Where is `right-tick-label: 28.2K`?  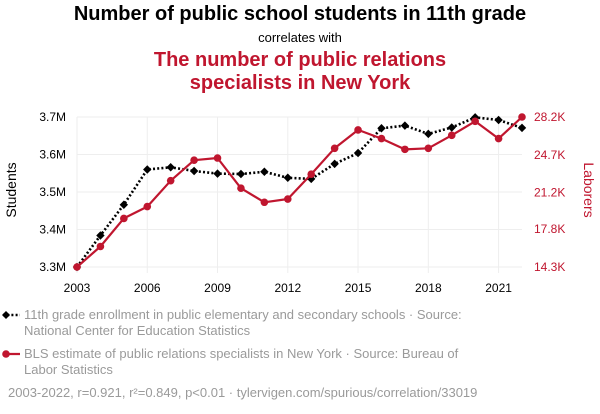 right-tick-label: 28.2K is located at coordinates (549, 117).